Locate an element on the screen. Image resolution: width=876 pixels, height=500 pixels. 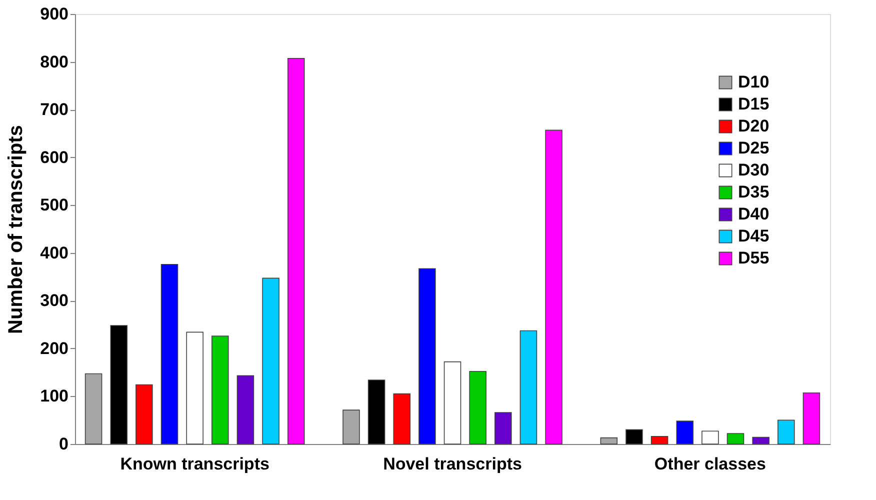
y-tick-label: 400 is located at coordinates (54, 252).